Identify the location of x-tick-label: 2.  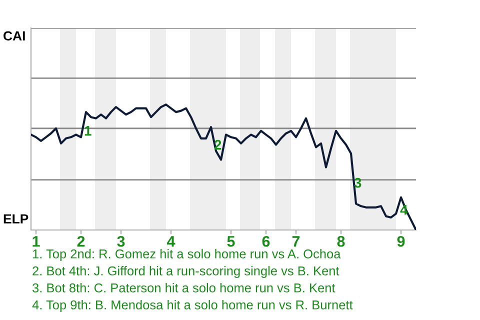
(81, 241).